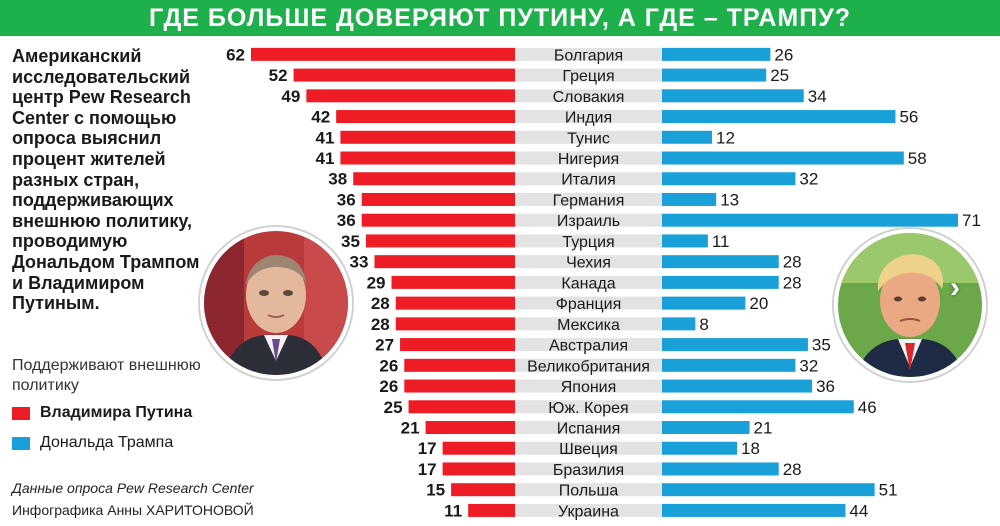  I want to click on trump-photo, so click(910, 305).